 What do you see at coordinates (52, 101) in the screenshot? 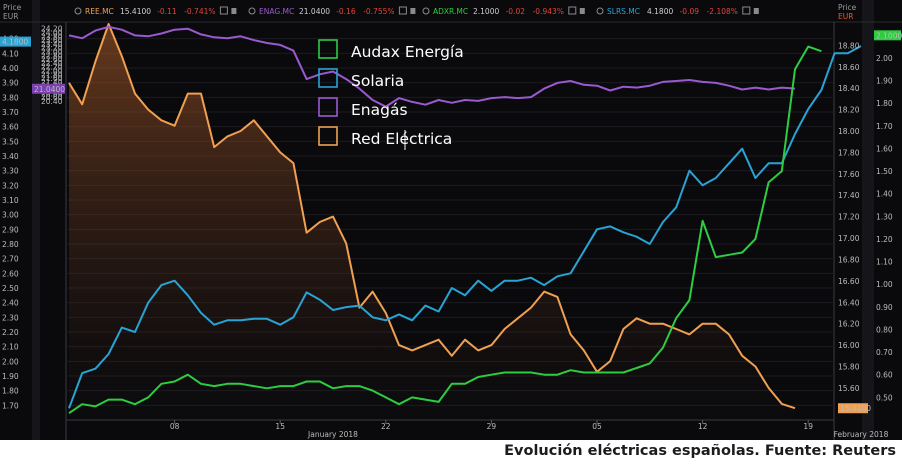
I see `left-secondary-tick-label: 20.40` at bounding box center [52, 101].